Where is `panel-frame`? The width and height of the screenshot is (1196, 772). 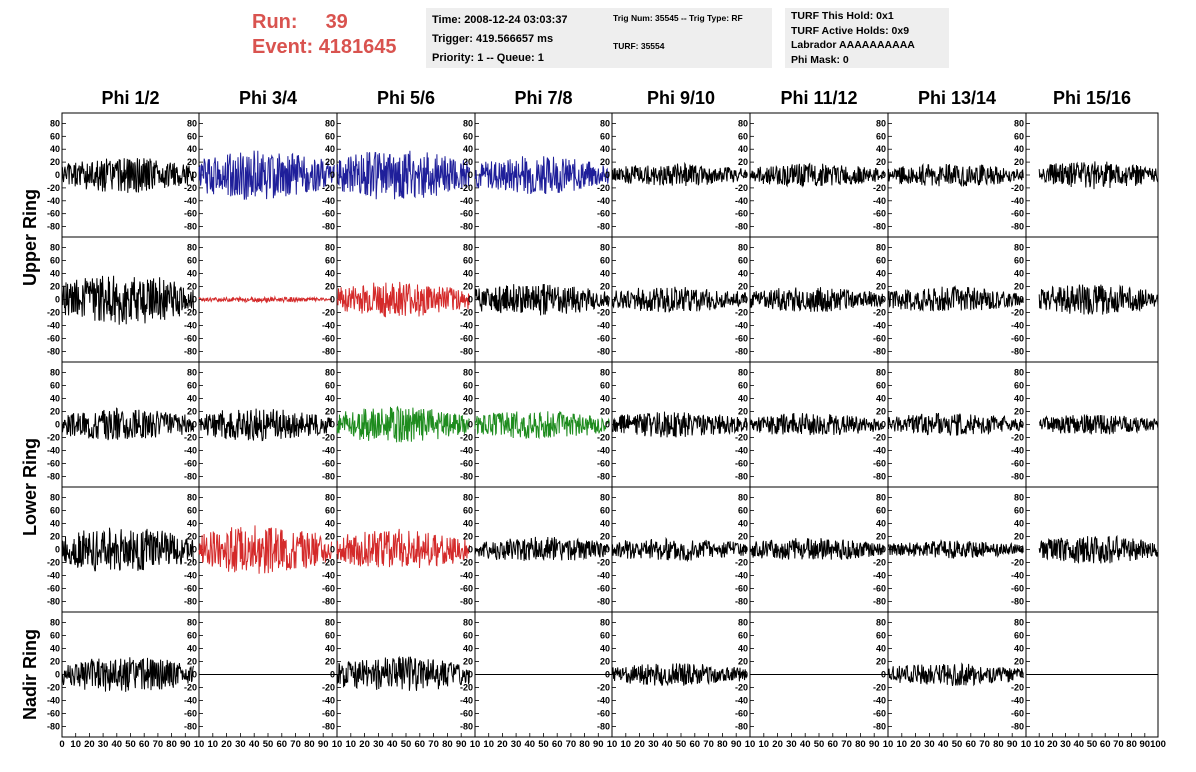
panel-frame is located at coordinates (957, 674).